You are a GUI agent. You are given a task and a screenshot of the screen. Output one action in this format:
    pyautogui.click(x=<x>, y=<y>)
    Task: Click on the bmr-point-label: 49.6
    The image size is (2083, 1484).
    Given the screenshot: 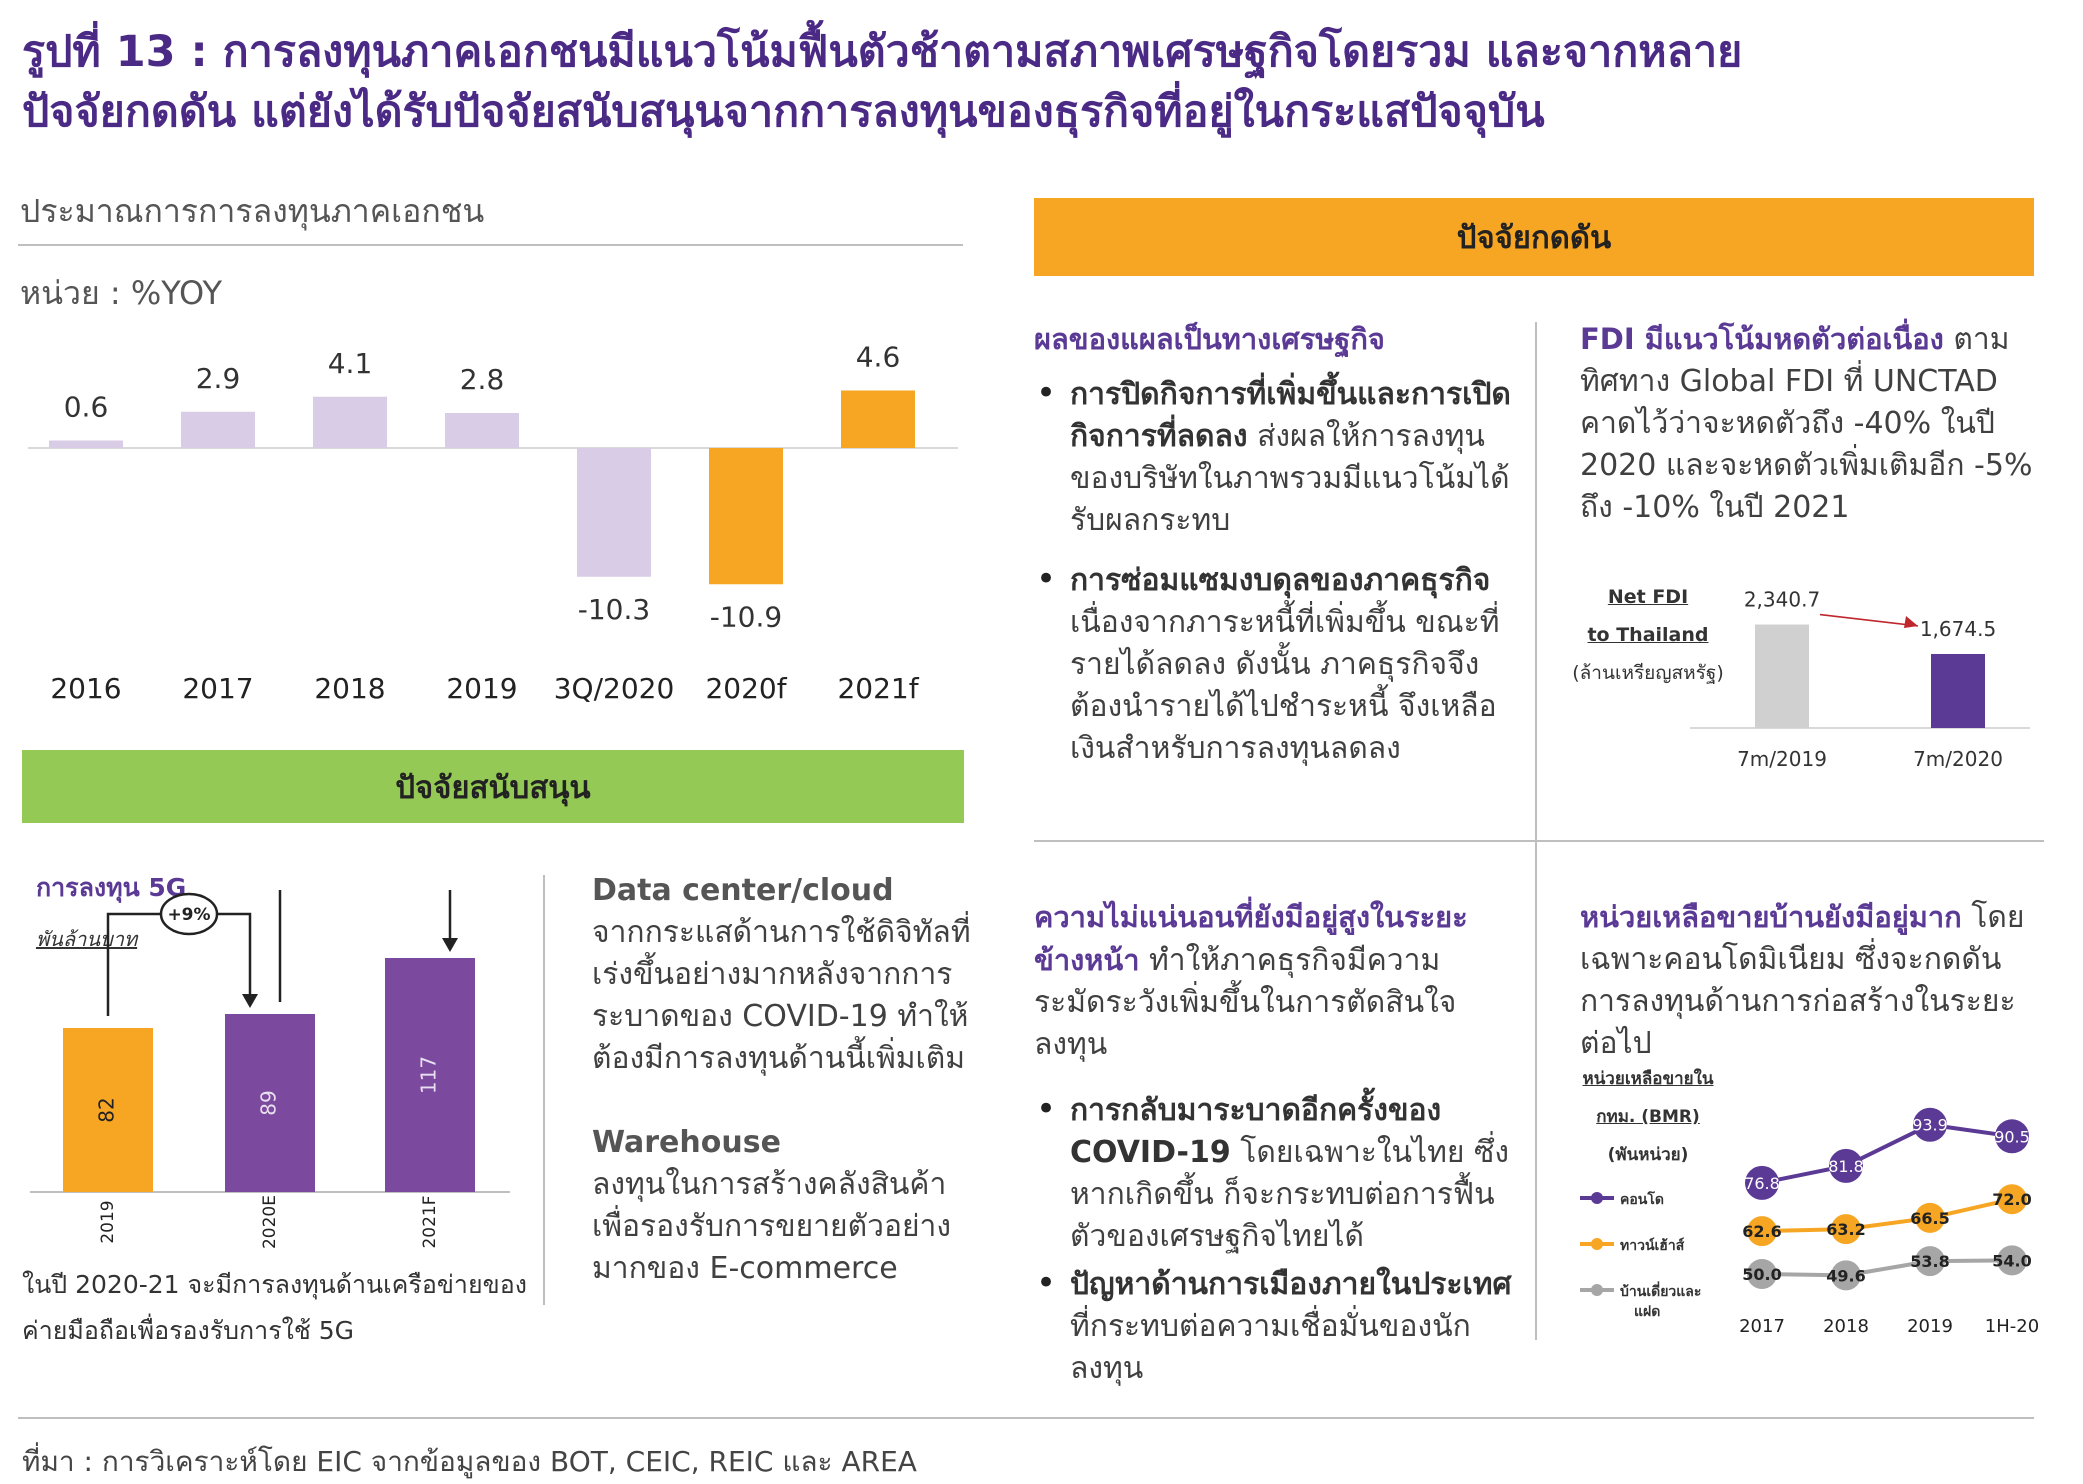 What is the action you would take?
    pyautogui.click(x=1845, y=1275)
    